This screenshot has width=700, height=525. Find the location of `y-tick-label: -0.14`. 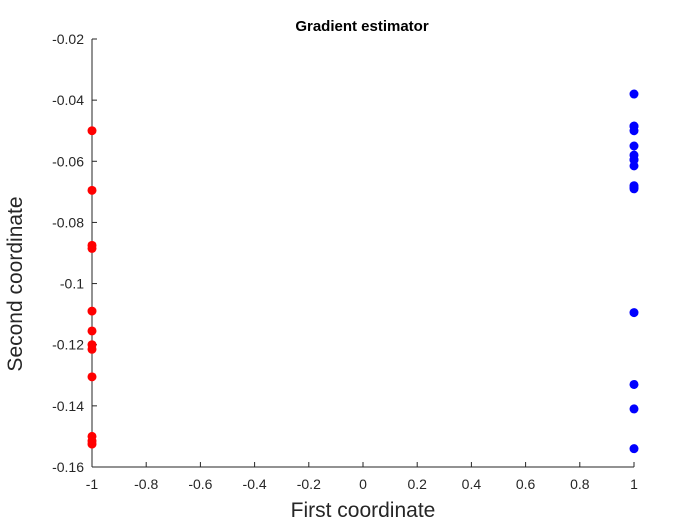

y-tick-label: -0.14 is located at coordinates (68, 406).